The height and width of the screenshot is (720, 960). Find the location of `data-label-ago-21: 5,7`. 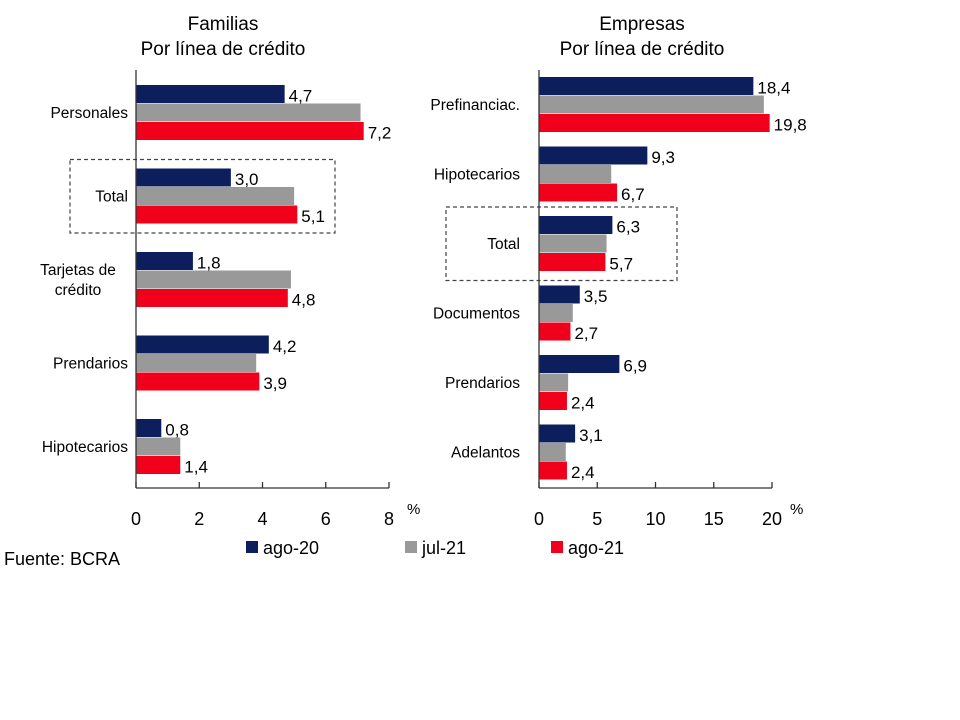

data-label-ago-21: 5,7 is located at coordinates (621, 264).